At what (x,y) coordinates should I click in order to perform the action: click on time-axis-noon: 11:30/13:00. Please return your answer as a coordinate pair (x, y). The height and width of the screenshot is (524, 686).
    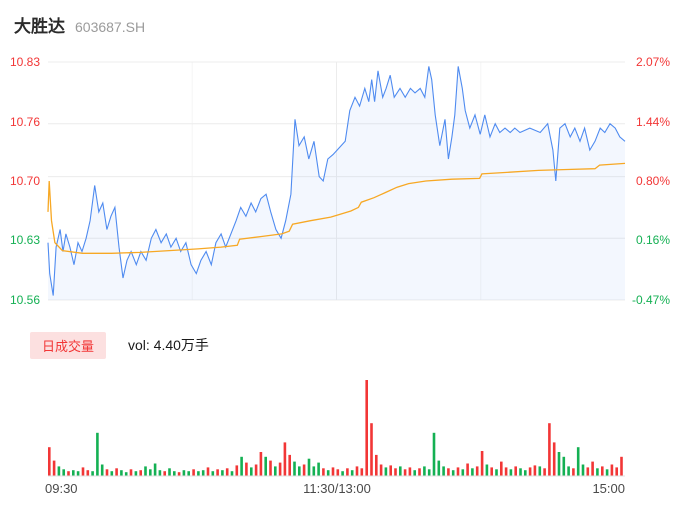
    Looking at the image, I should click on (337, 488).